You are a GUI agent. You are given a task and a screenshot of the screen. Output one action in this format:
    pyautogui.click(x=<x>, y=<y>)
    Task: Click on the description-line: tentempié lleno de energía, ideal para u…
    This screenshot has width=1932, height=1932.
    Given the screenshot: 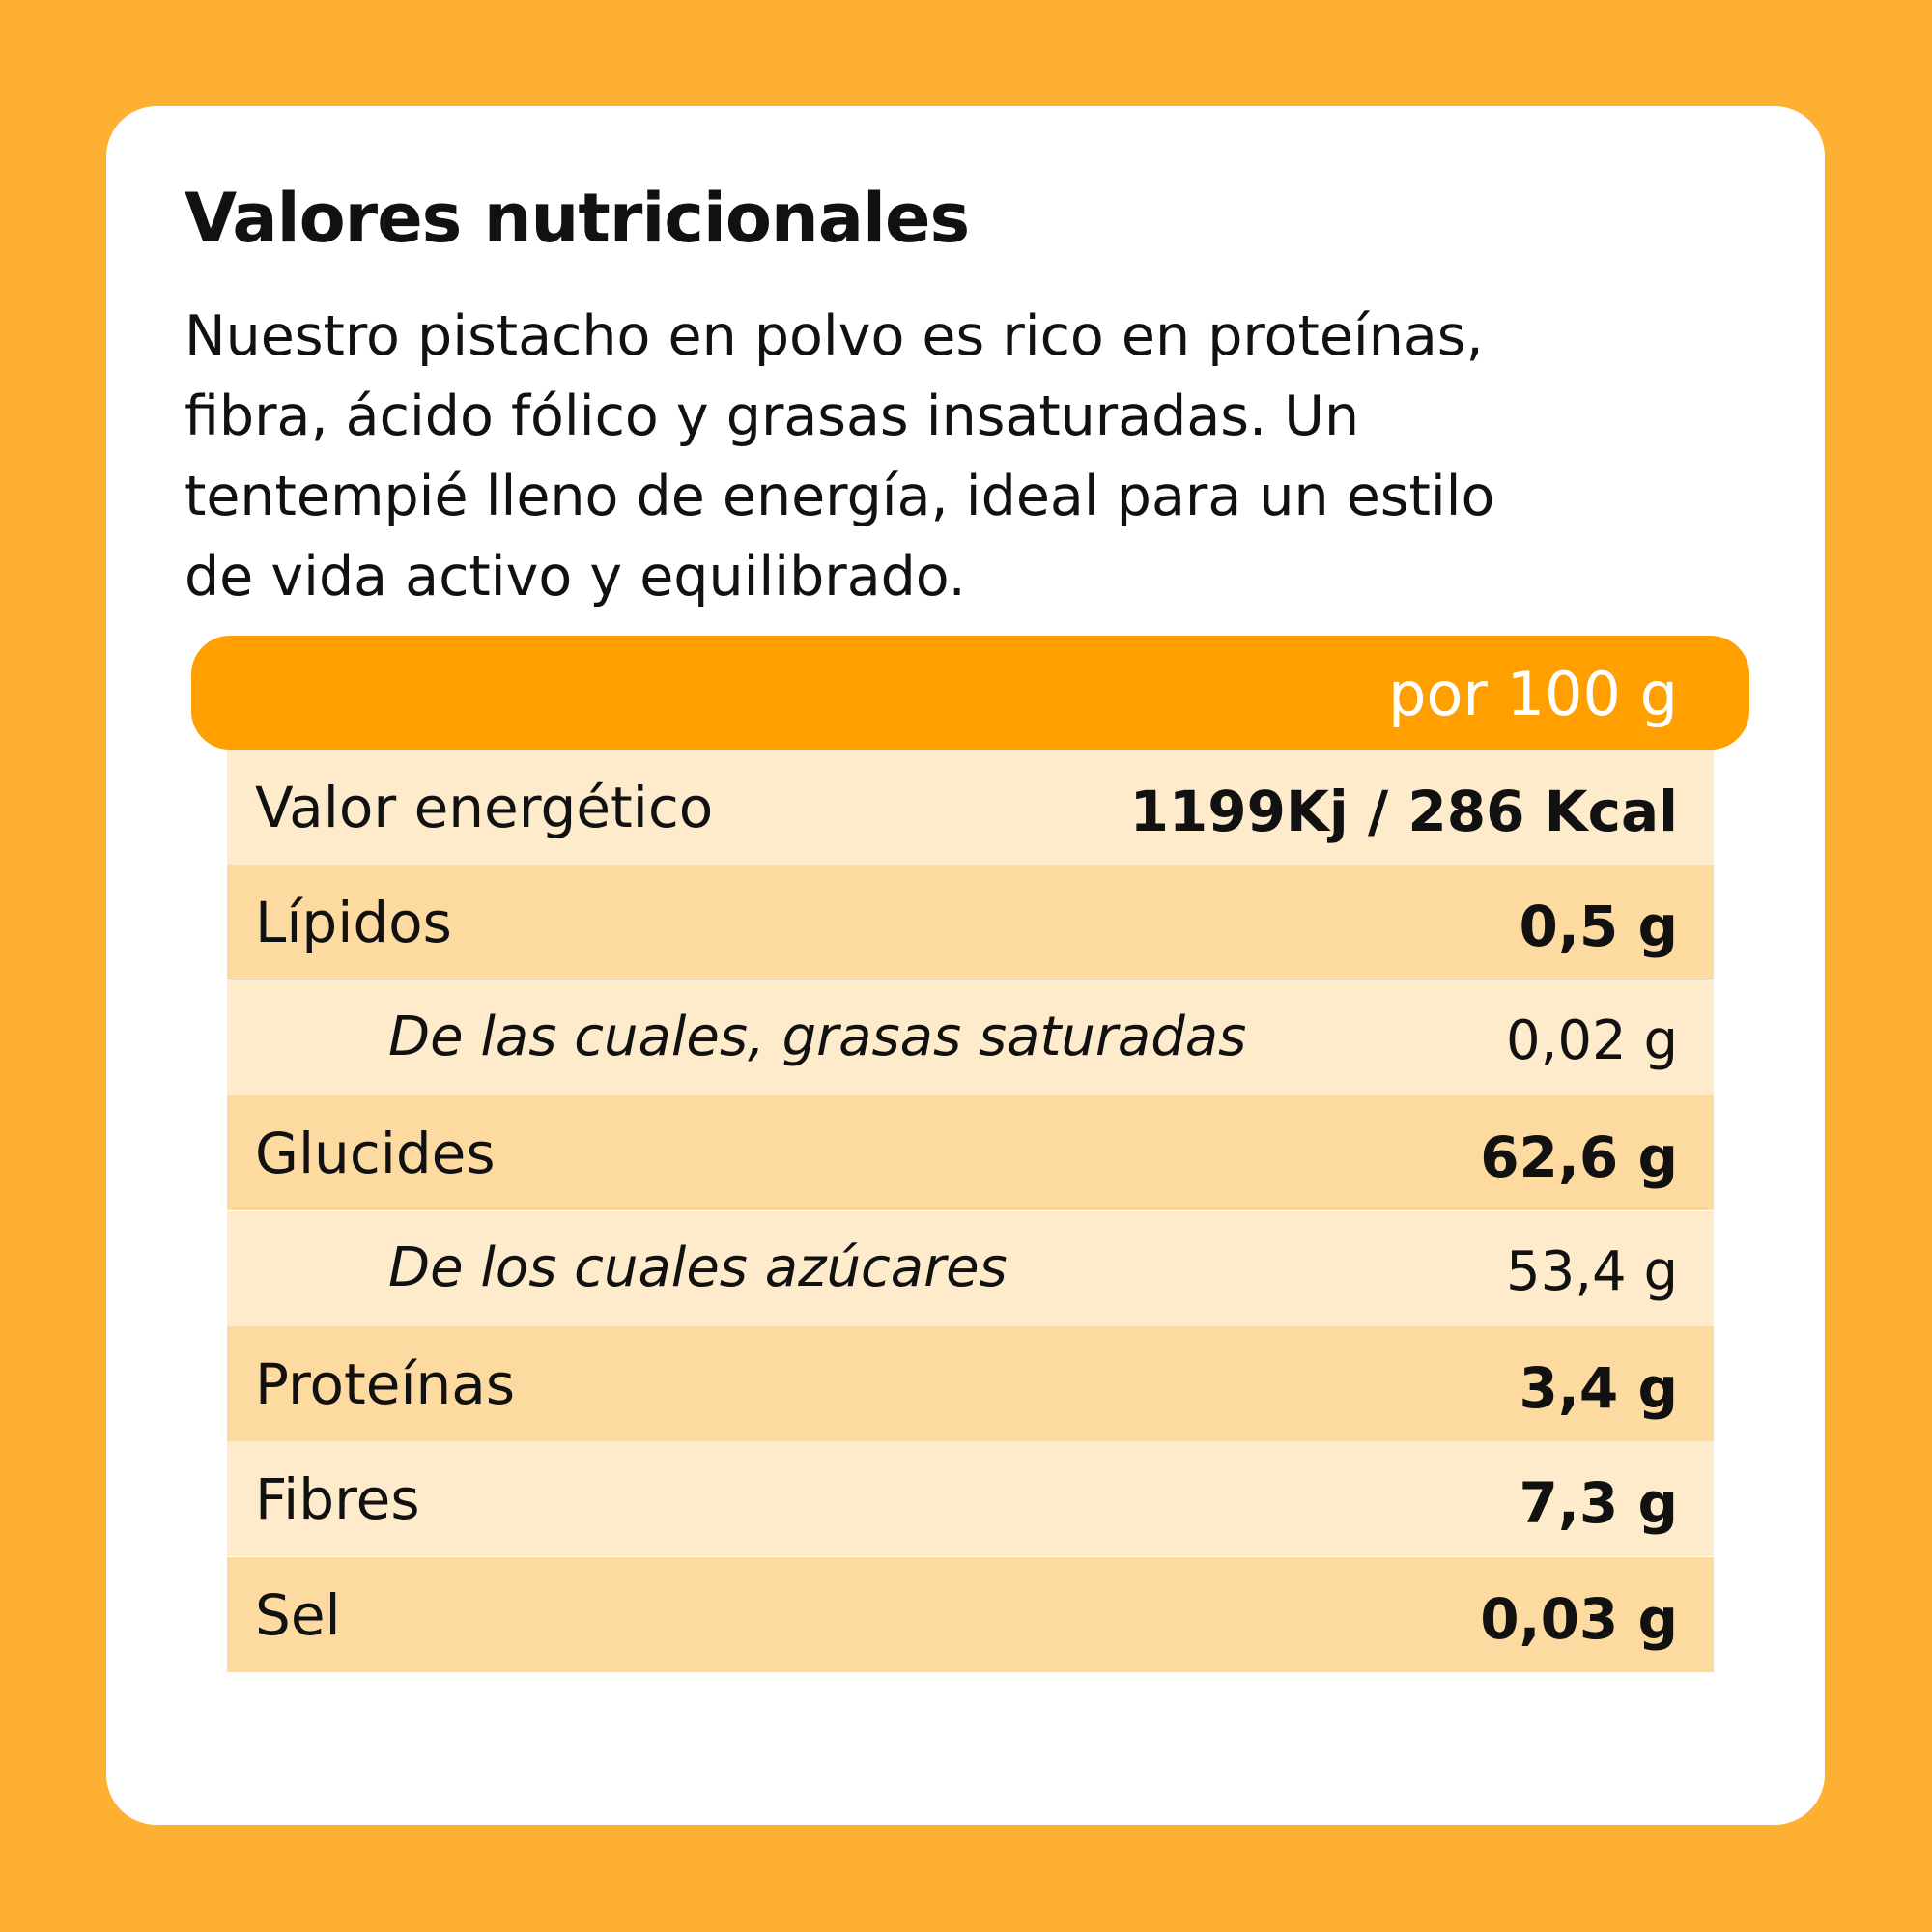 What is the action you would take?
    pyautogui.click(x=840, y=497)
    